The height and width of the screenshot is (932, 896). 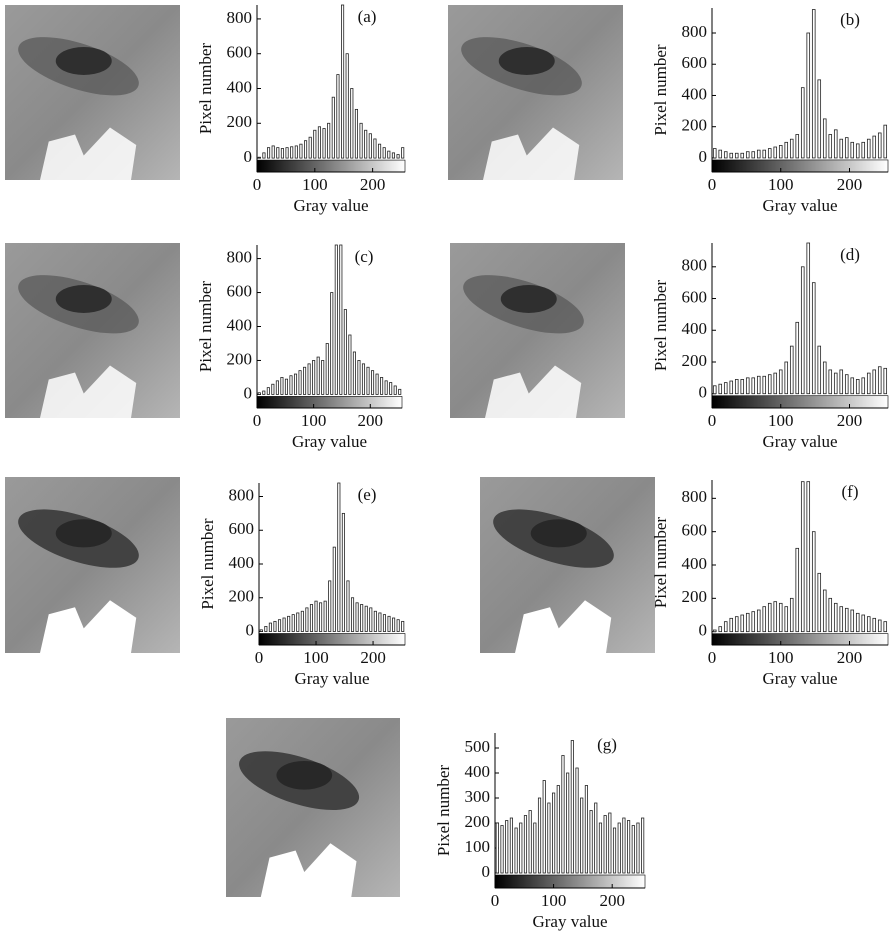 What do you see at coordinates (850, 491) in the screenshot?
I see `chart-title: (f)` at bounding box center [850, 491].